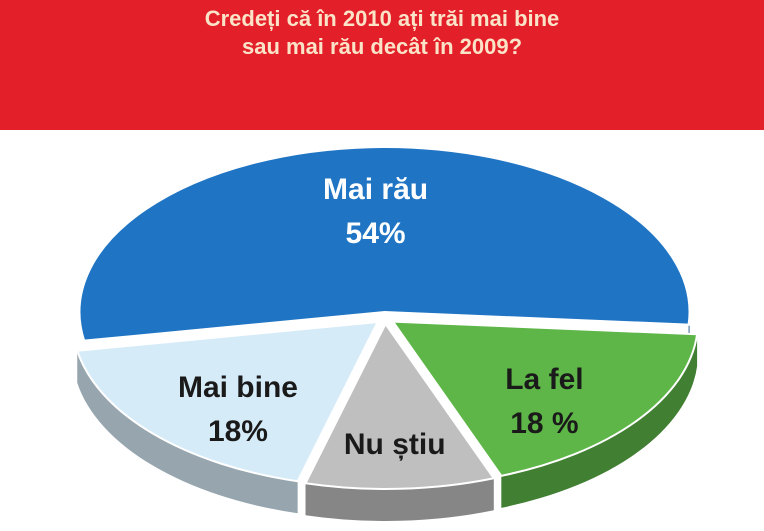  Describe the element at coordinates (375, 189) in the screenshot. I see `slice-label: Mai rău` at that location.